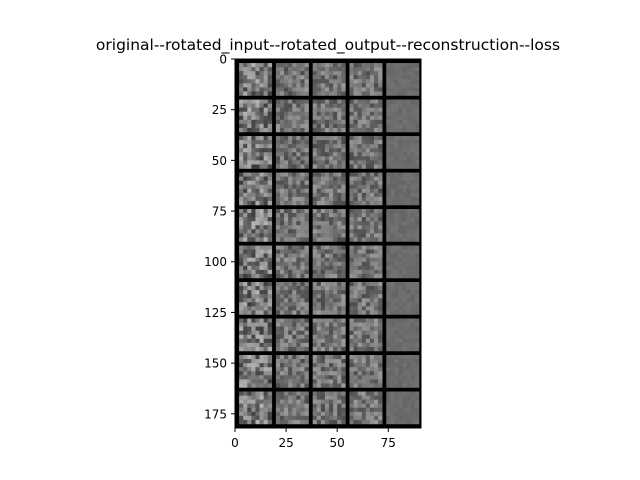 The image size is (640, 480). Describe the element at coordinates (388, 443) in the screenshot. I see `x-tick-label: 75` at that location.